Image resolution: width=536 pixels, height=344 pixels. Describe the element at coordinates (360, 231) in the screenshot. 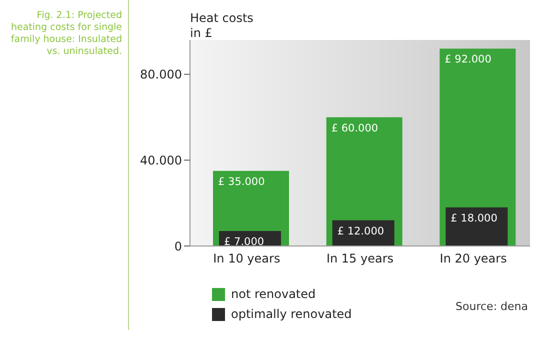

I see `data-label: £ 12.000` at that location.